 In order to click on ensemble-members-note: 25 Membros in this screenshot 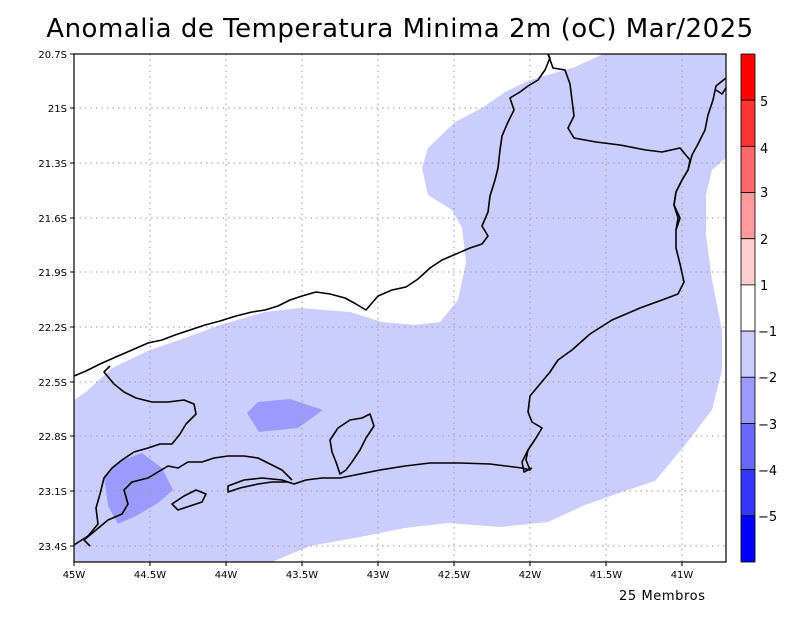, I will do `click(662, 596)`.